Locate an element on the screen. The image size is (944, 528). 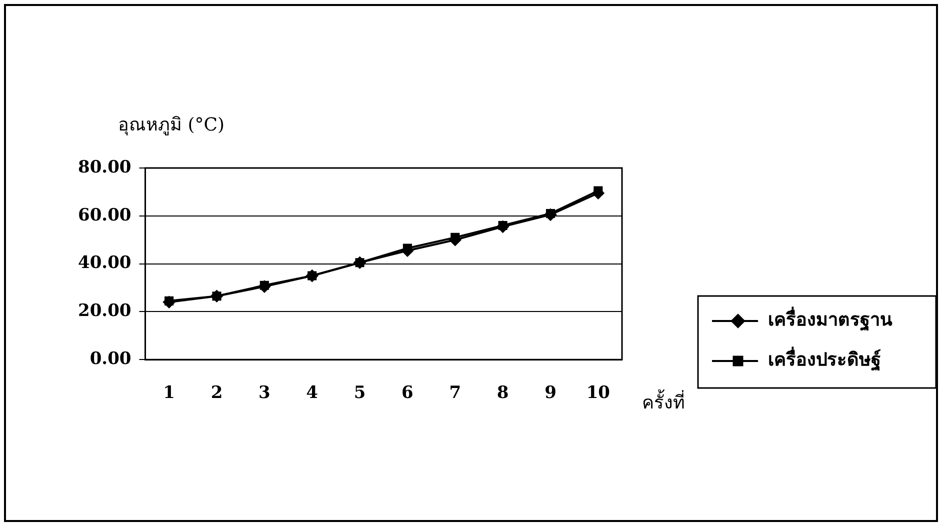
x-tick-label: 8 is located at coordinates (502, 393).